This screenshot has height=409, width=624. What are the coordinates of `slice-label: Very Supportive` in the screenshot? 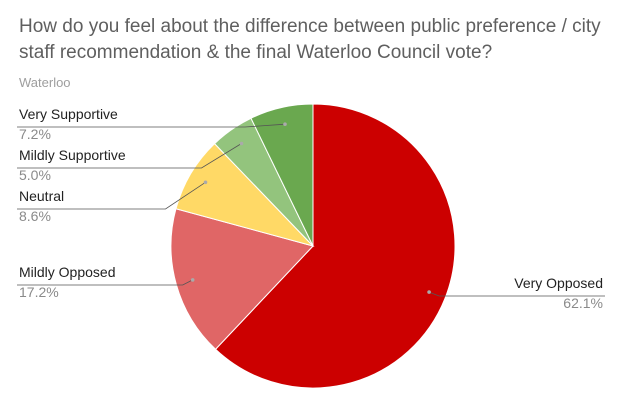 It's located at (68, 114).